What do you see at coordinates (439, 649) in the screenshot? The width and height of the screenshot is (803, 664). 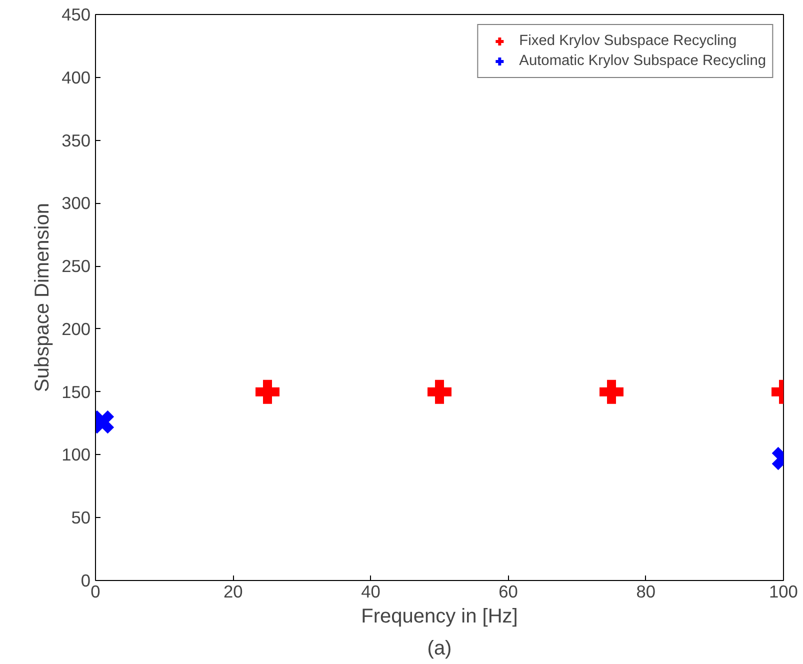 I see `text: (a)` at bounding box center [439, 649].